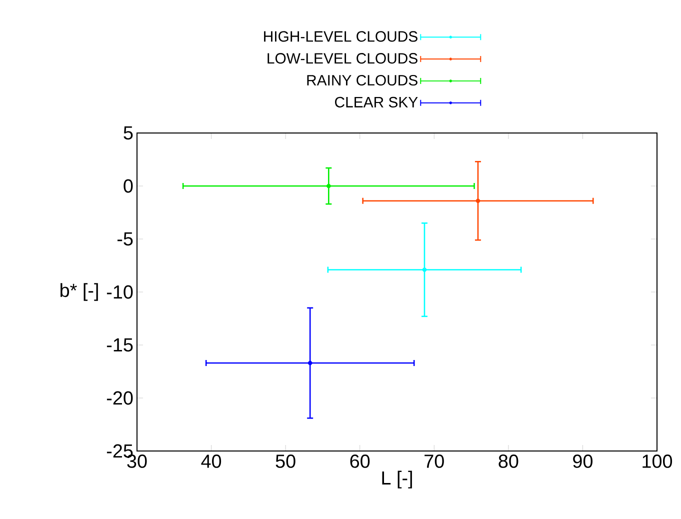 This screenshot has height=519, width=681. Describe the element at coordinates (119, 292) in the screenshot. I see `y-tick-label: -10` at that location.